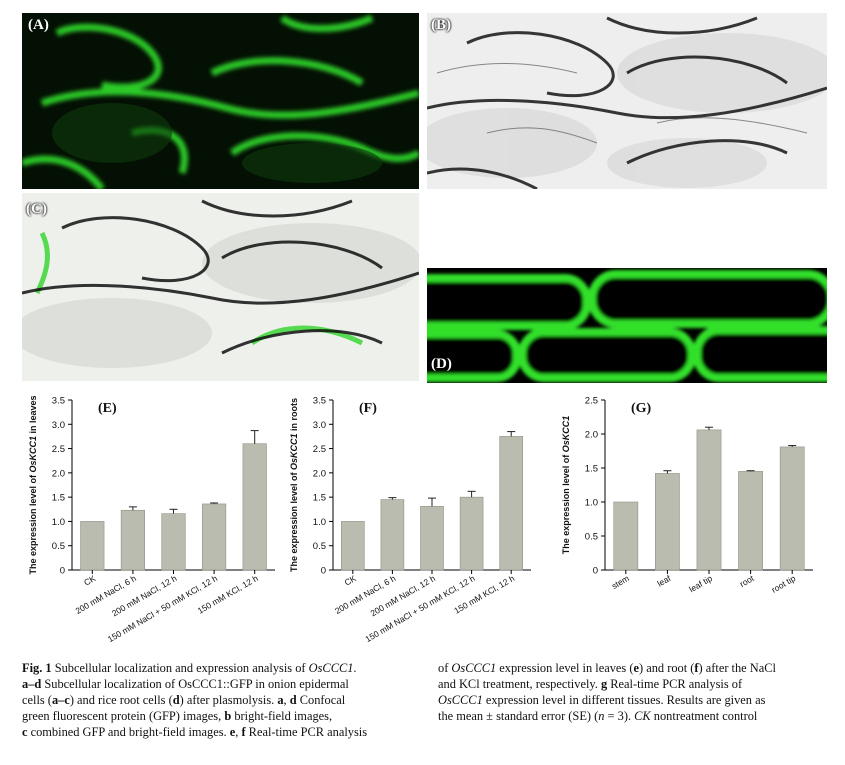 The height and width of the screenshot is (765, 845). I want to click on caption-text: a, so click(280, 700).